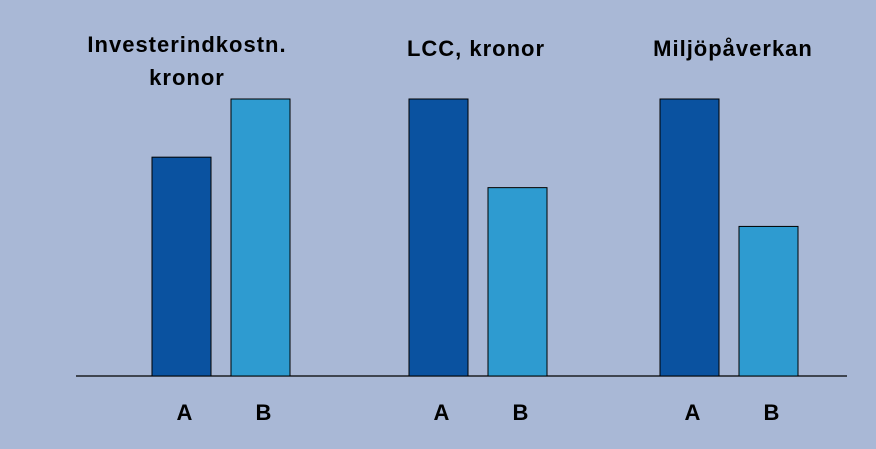  What do you see at coordinates (187, 77) in the screenshot?
I see `title-line: kronor` at bounding box center [187, 77].